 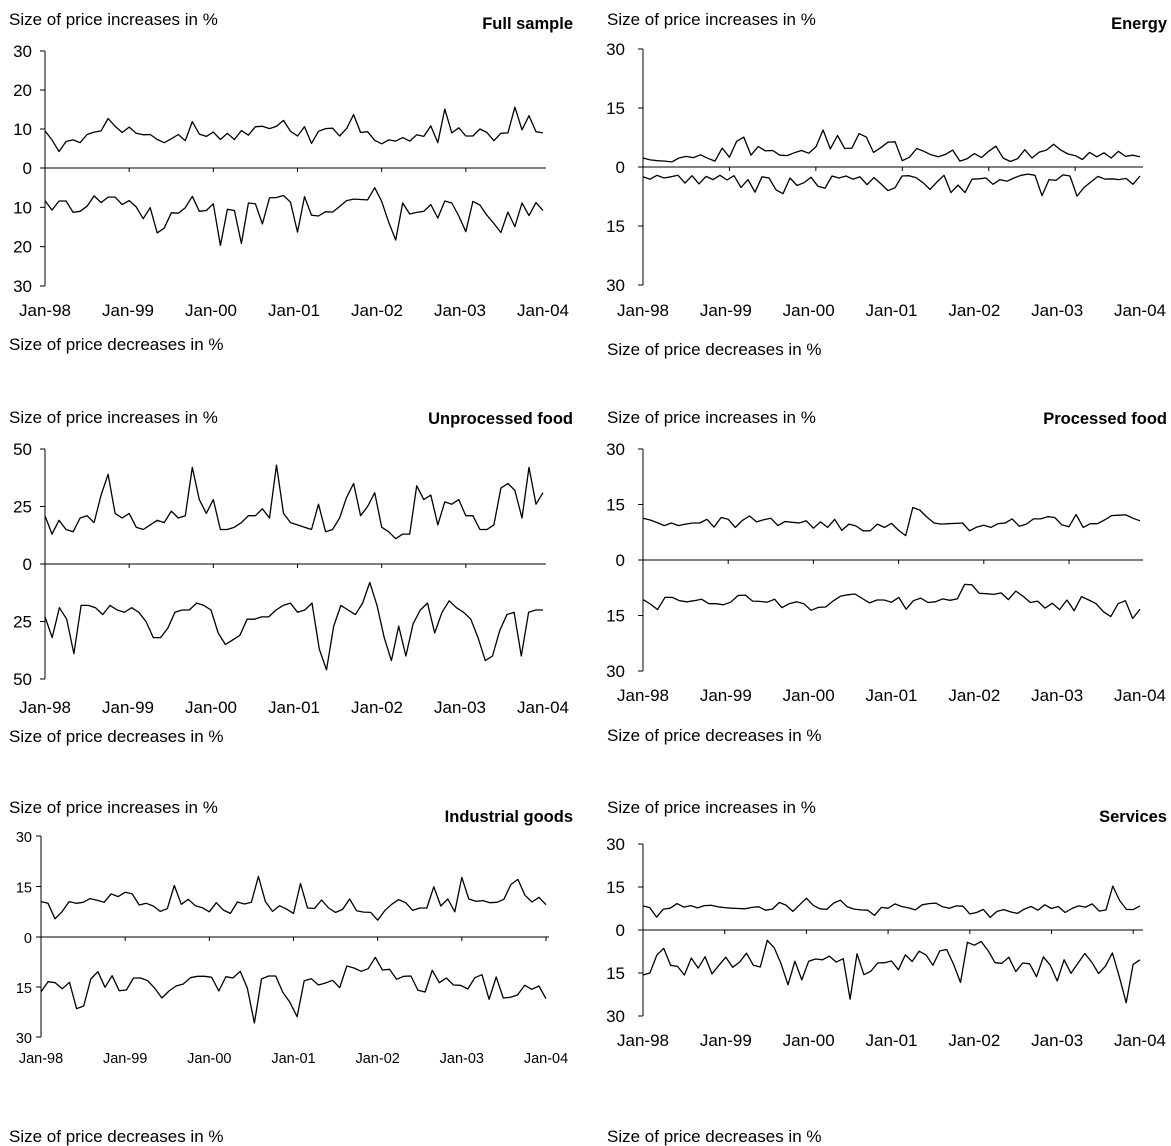 What do you see at coordinates (527, 24) in the screenshot?
I see `chart-title: Full sample` at bounding box center [527, 24].